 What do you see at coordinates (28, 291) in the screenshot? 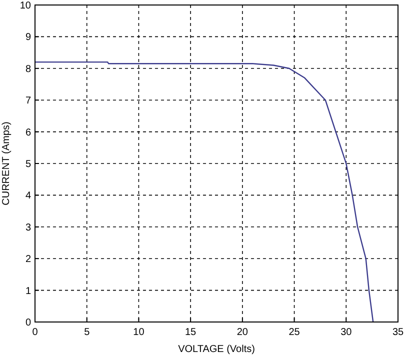
I see `y-tick-label: 1` at bounding box center [28, 291].